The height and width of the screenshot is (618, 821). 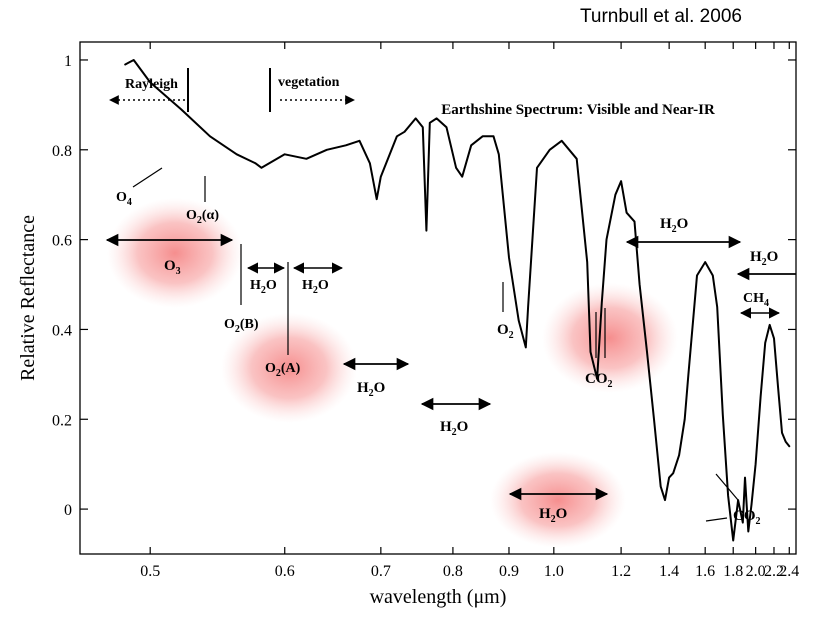 What do you see at coordinates (309, 82) in the screenshot?
I see `annotation-vegetation: vegetation` at bounding box center [309, 82].